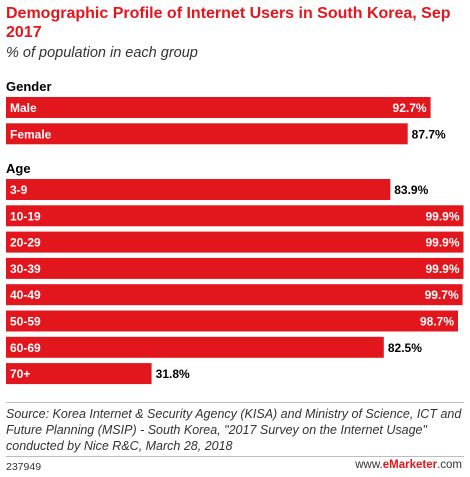 The image size is (470, 477). What do you see at coordinates (405, 348) in the screenshot?
I see `value-label: 82.5%` at bounding box center [405, 348].